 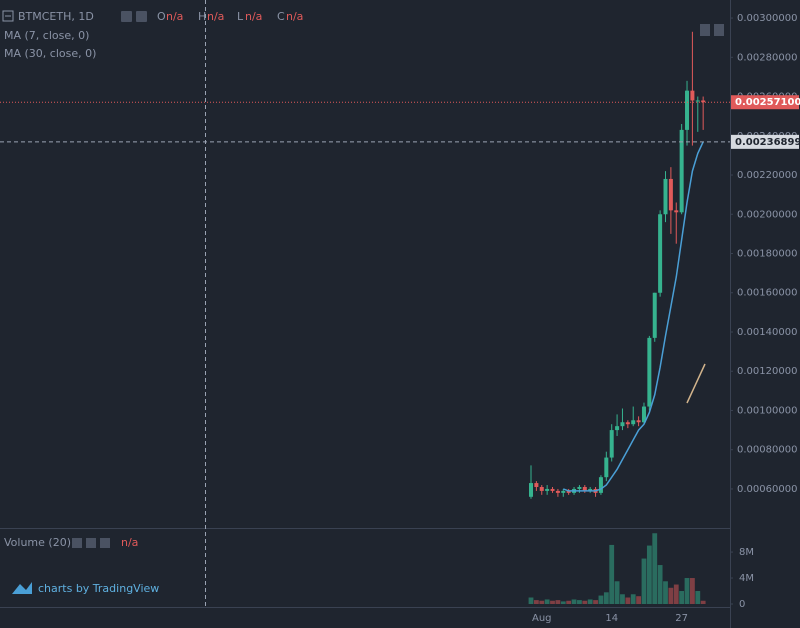 What do you see at coordinates (696, 383) in the screenshot?
I see `drawing-trendline` at bounding box center [696, 383].